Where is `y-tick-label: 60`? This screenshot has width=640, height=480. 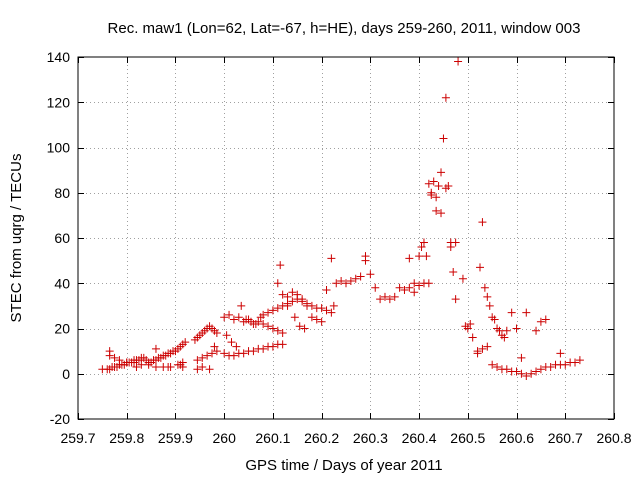
y-tick-label: 60 is located at coordinates (62, 238).